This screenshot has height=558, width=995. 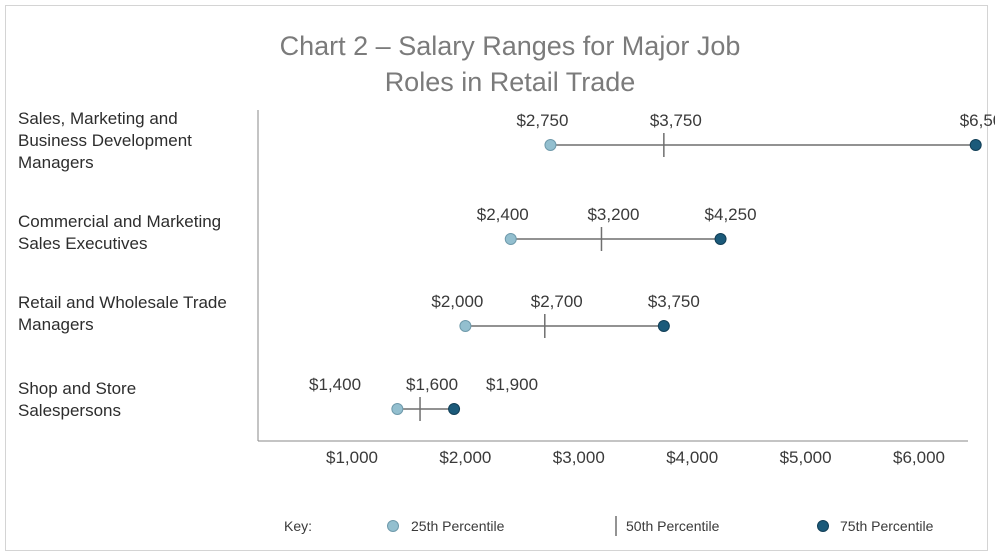 What do you see at coordinates (613, 214) in the screenshot?
I see `p50-data-label: $3,200` at bounding box center [613, 214].